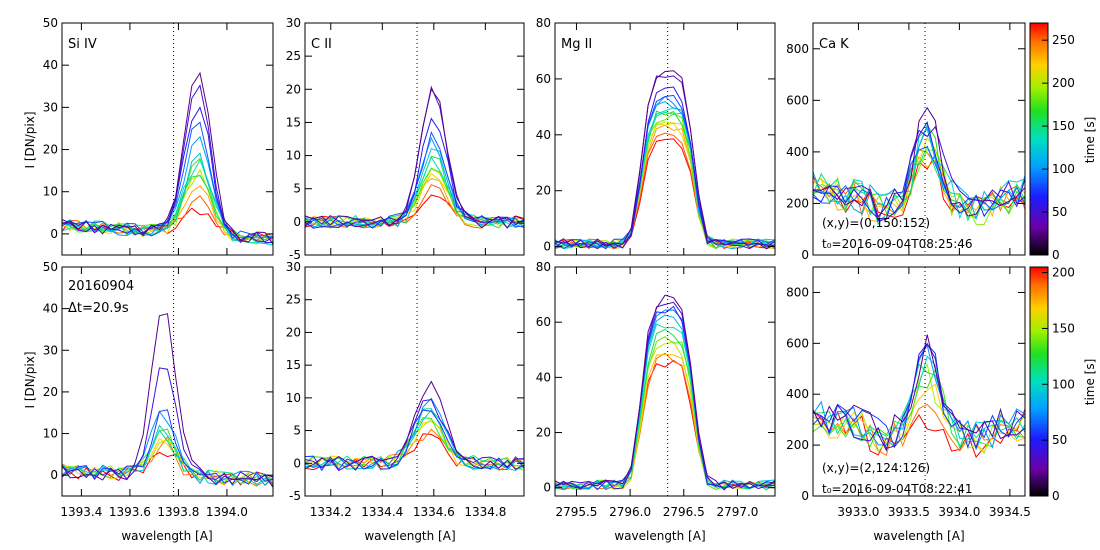 The image size is (1100, 550). I want to click on ytick-label: 30, so click(50, 107).